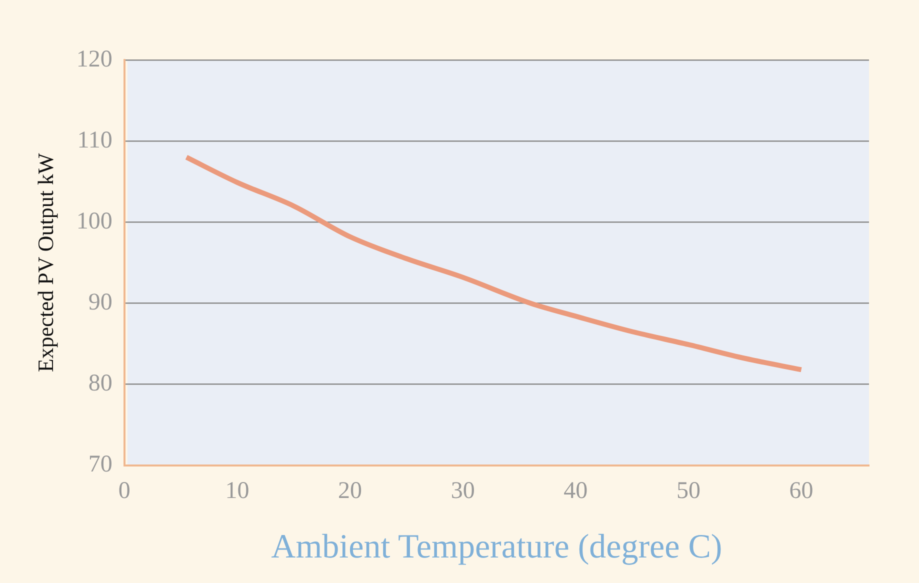  What do you see at coordinates (45, 262) in the screenshot?
I see `y-axis-title: Expected PV Output kW` at bounding box center [45, 262].